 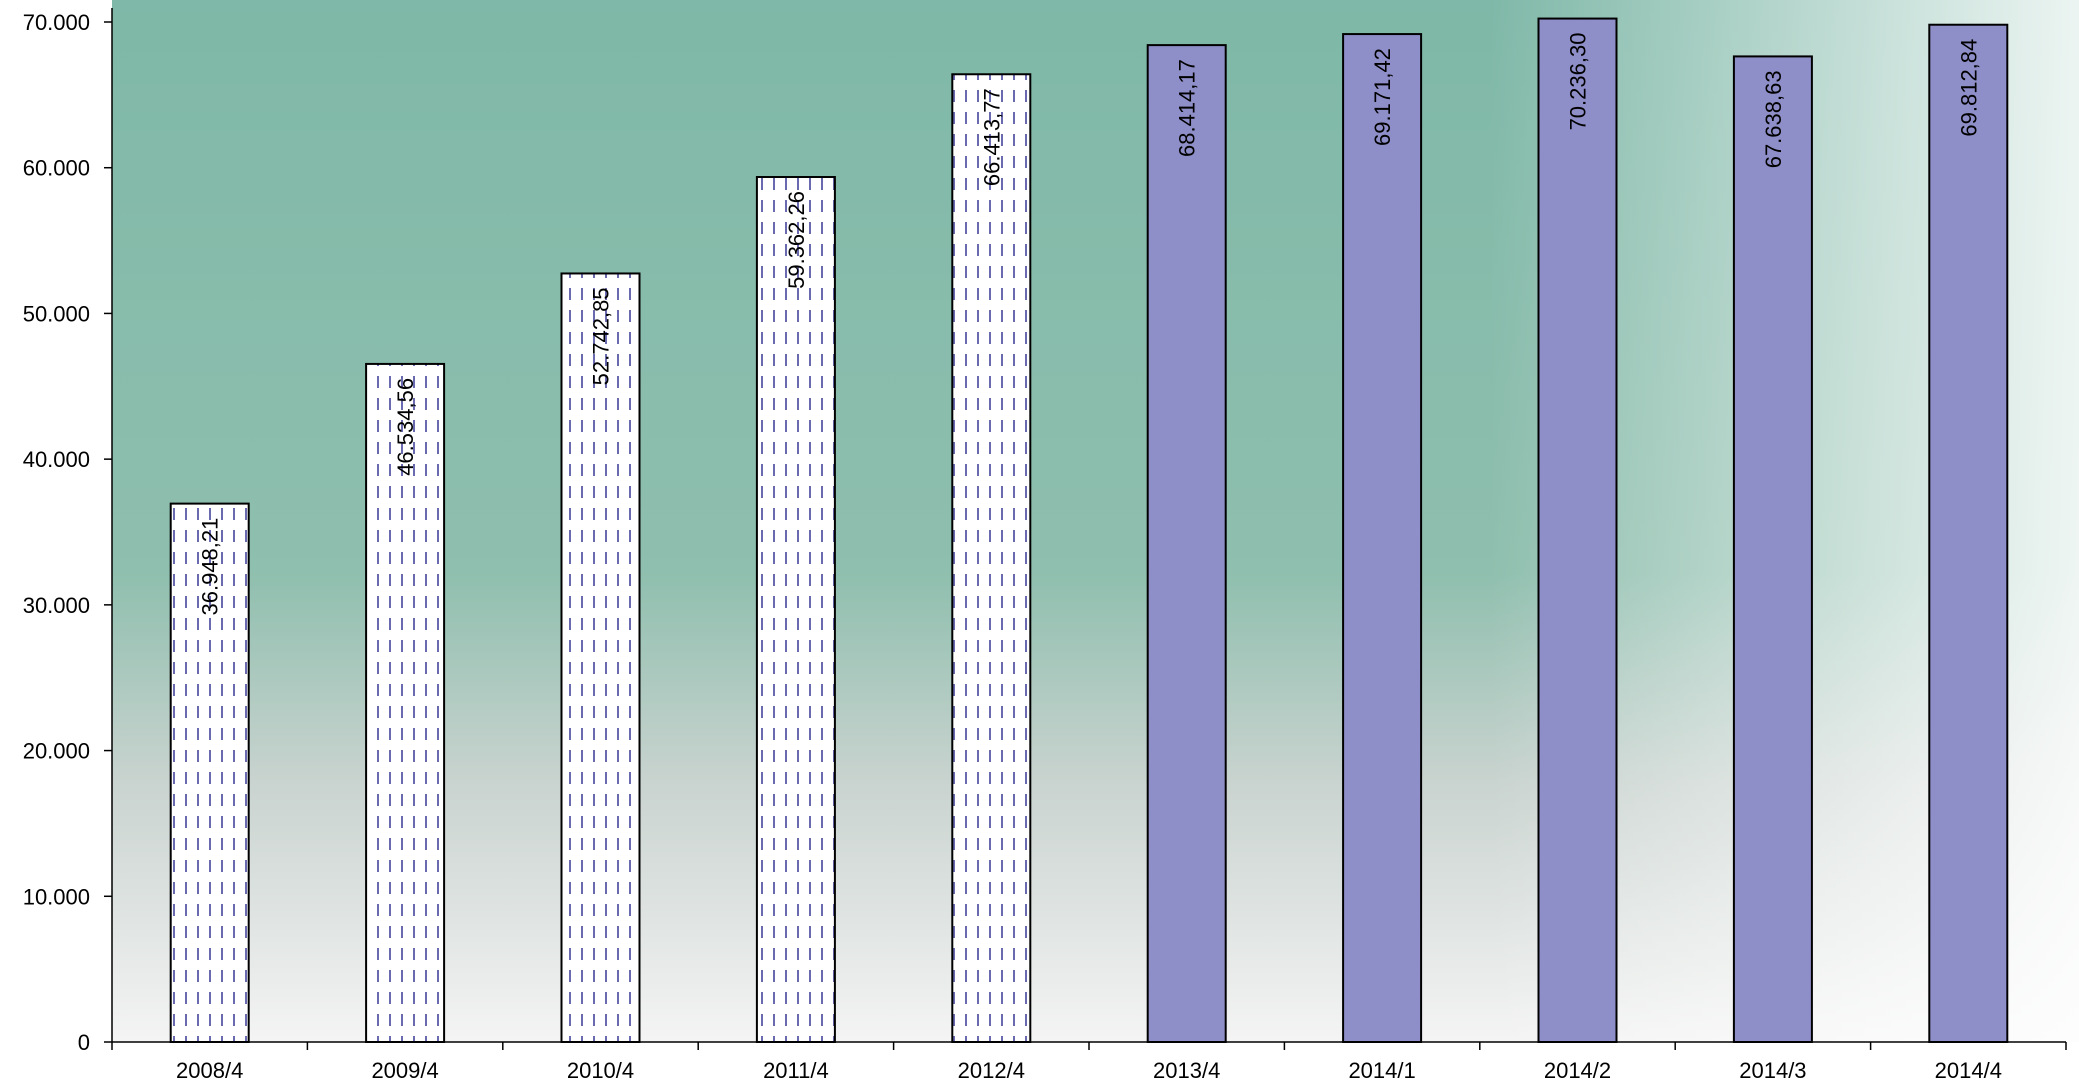 I want to click on x-tick-label: 2014/1, so click(x=1381, y=1070).